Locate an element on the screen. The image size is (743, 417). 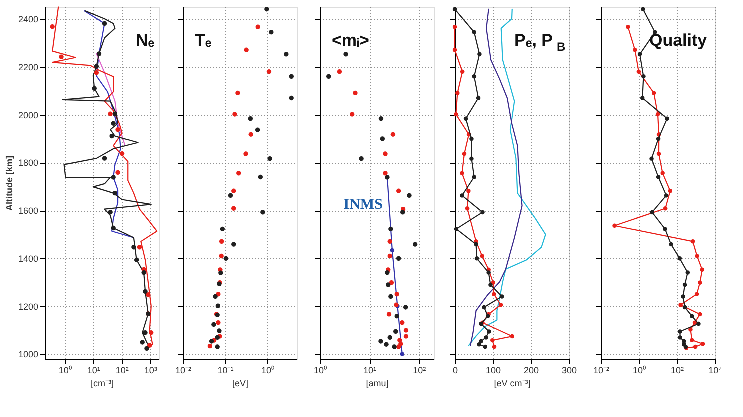
y-tick-label: 1600 is located at coordinates (28, 211).